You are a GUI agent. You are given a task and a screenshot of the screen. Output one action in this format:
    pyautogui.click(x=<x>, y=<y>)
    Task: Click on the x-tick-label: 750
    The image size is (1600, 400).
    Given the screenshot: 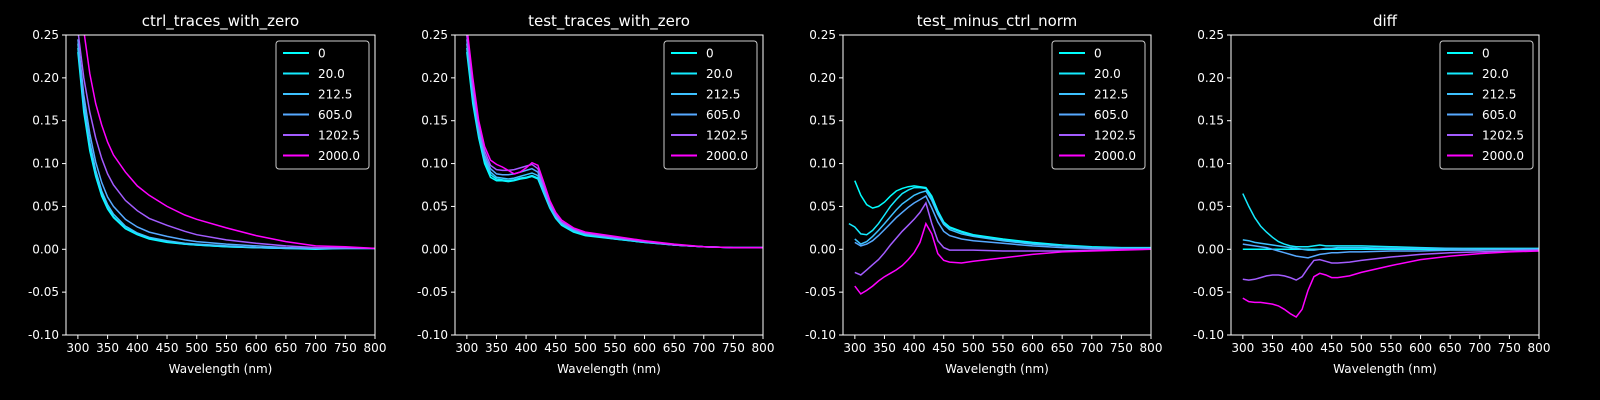 What is the action you would take?
    pyautogui.click(x=733, y=348)
    